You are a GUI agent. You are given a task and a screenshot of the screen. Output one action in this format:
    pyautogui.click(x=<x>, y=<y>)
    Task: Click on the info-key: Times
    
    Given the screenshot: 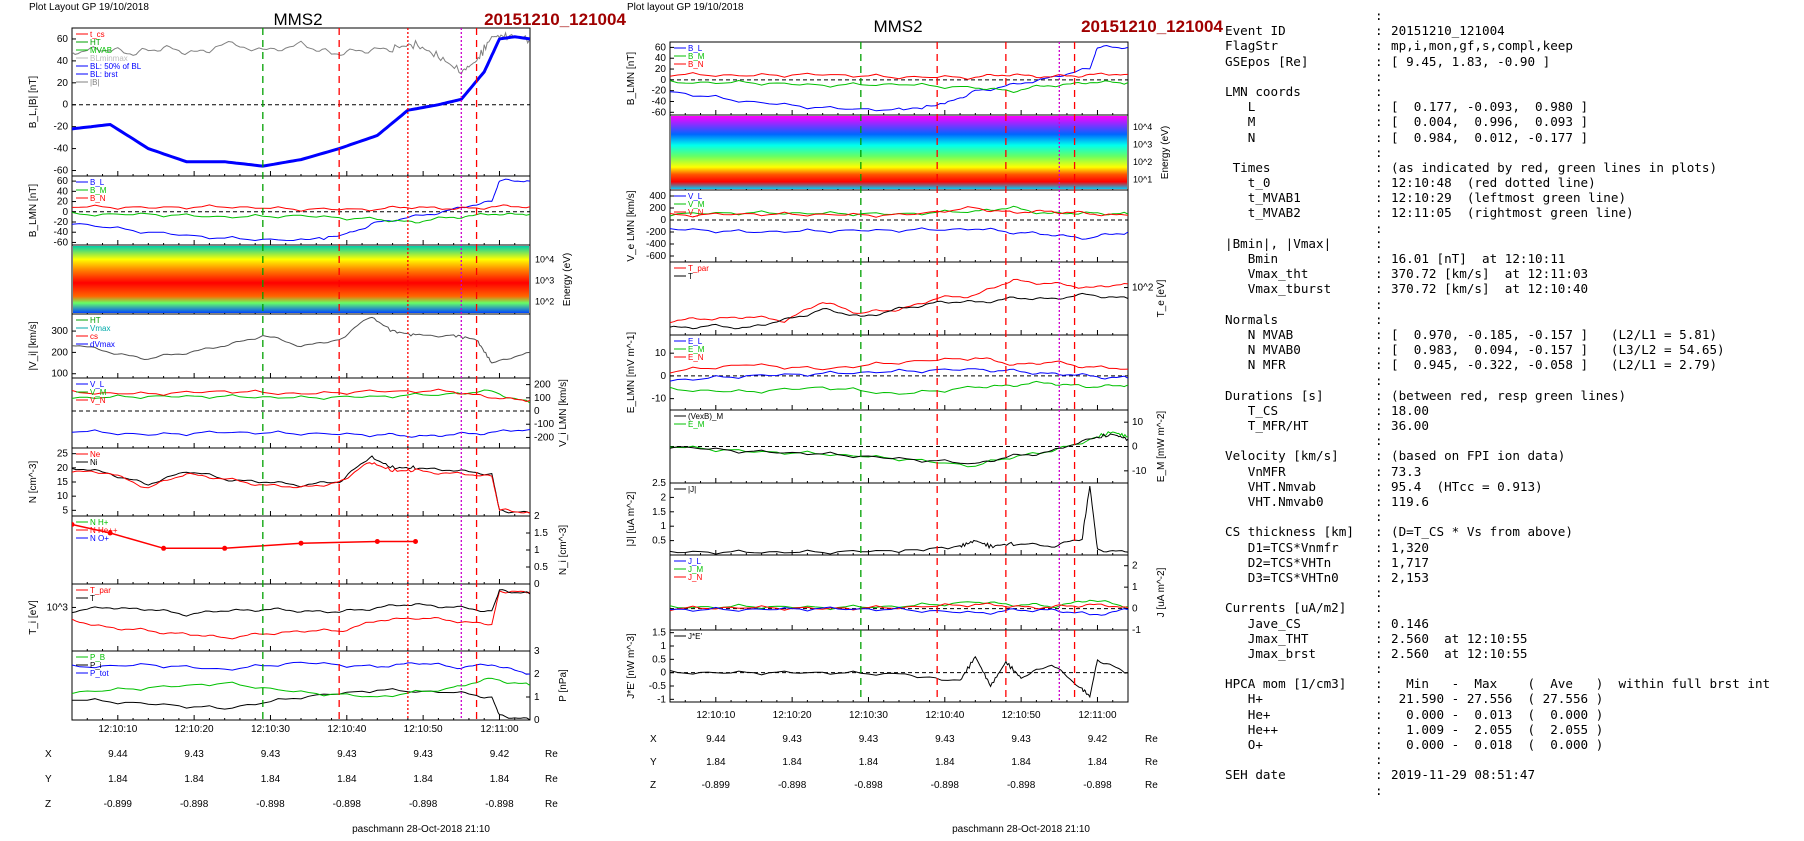 What is the action you would take?
    pyautogui.click(x=1248, y=167)
    